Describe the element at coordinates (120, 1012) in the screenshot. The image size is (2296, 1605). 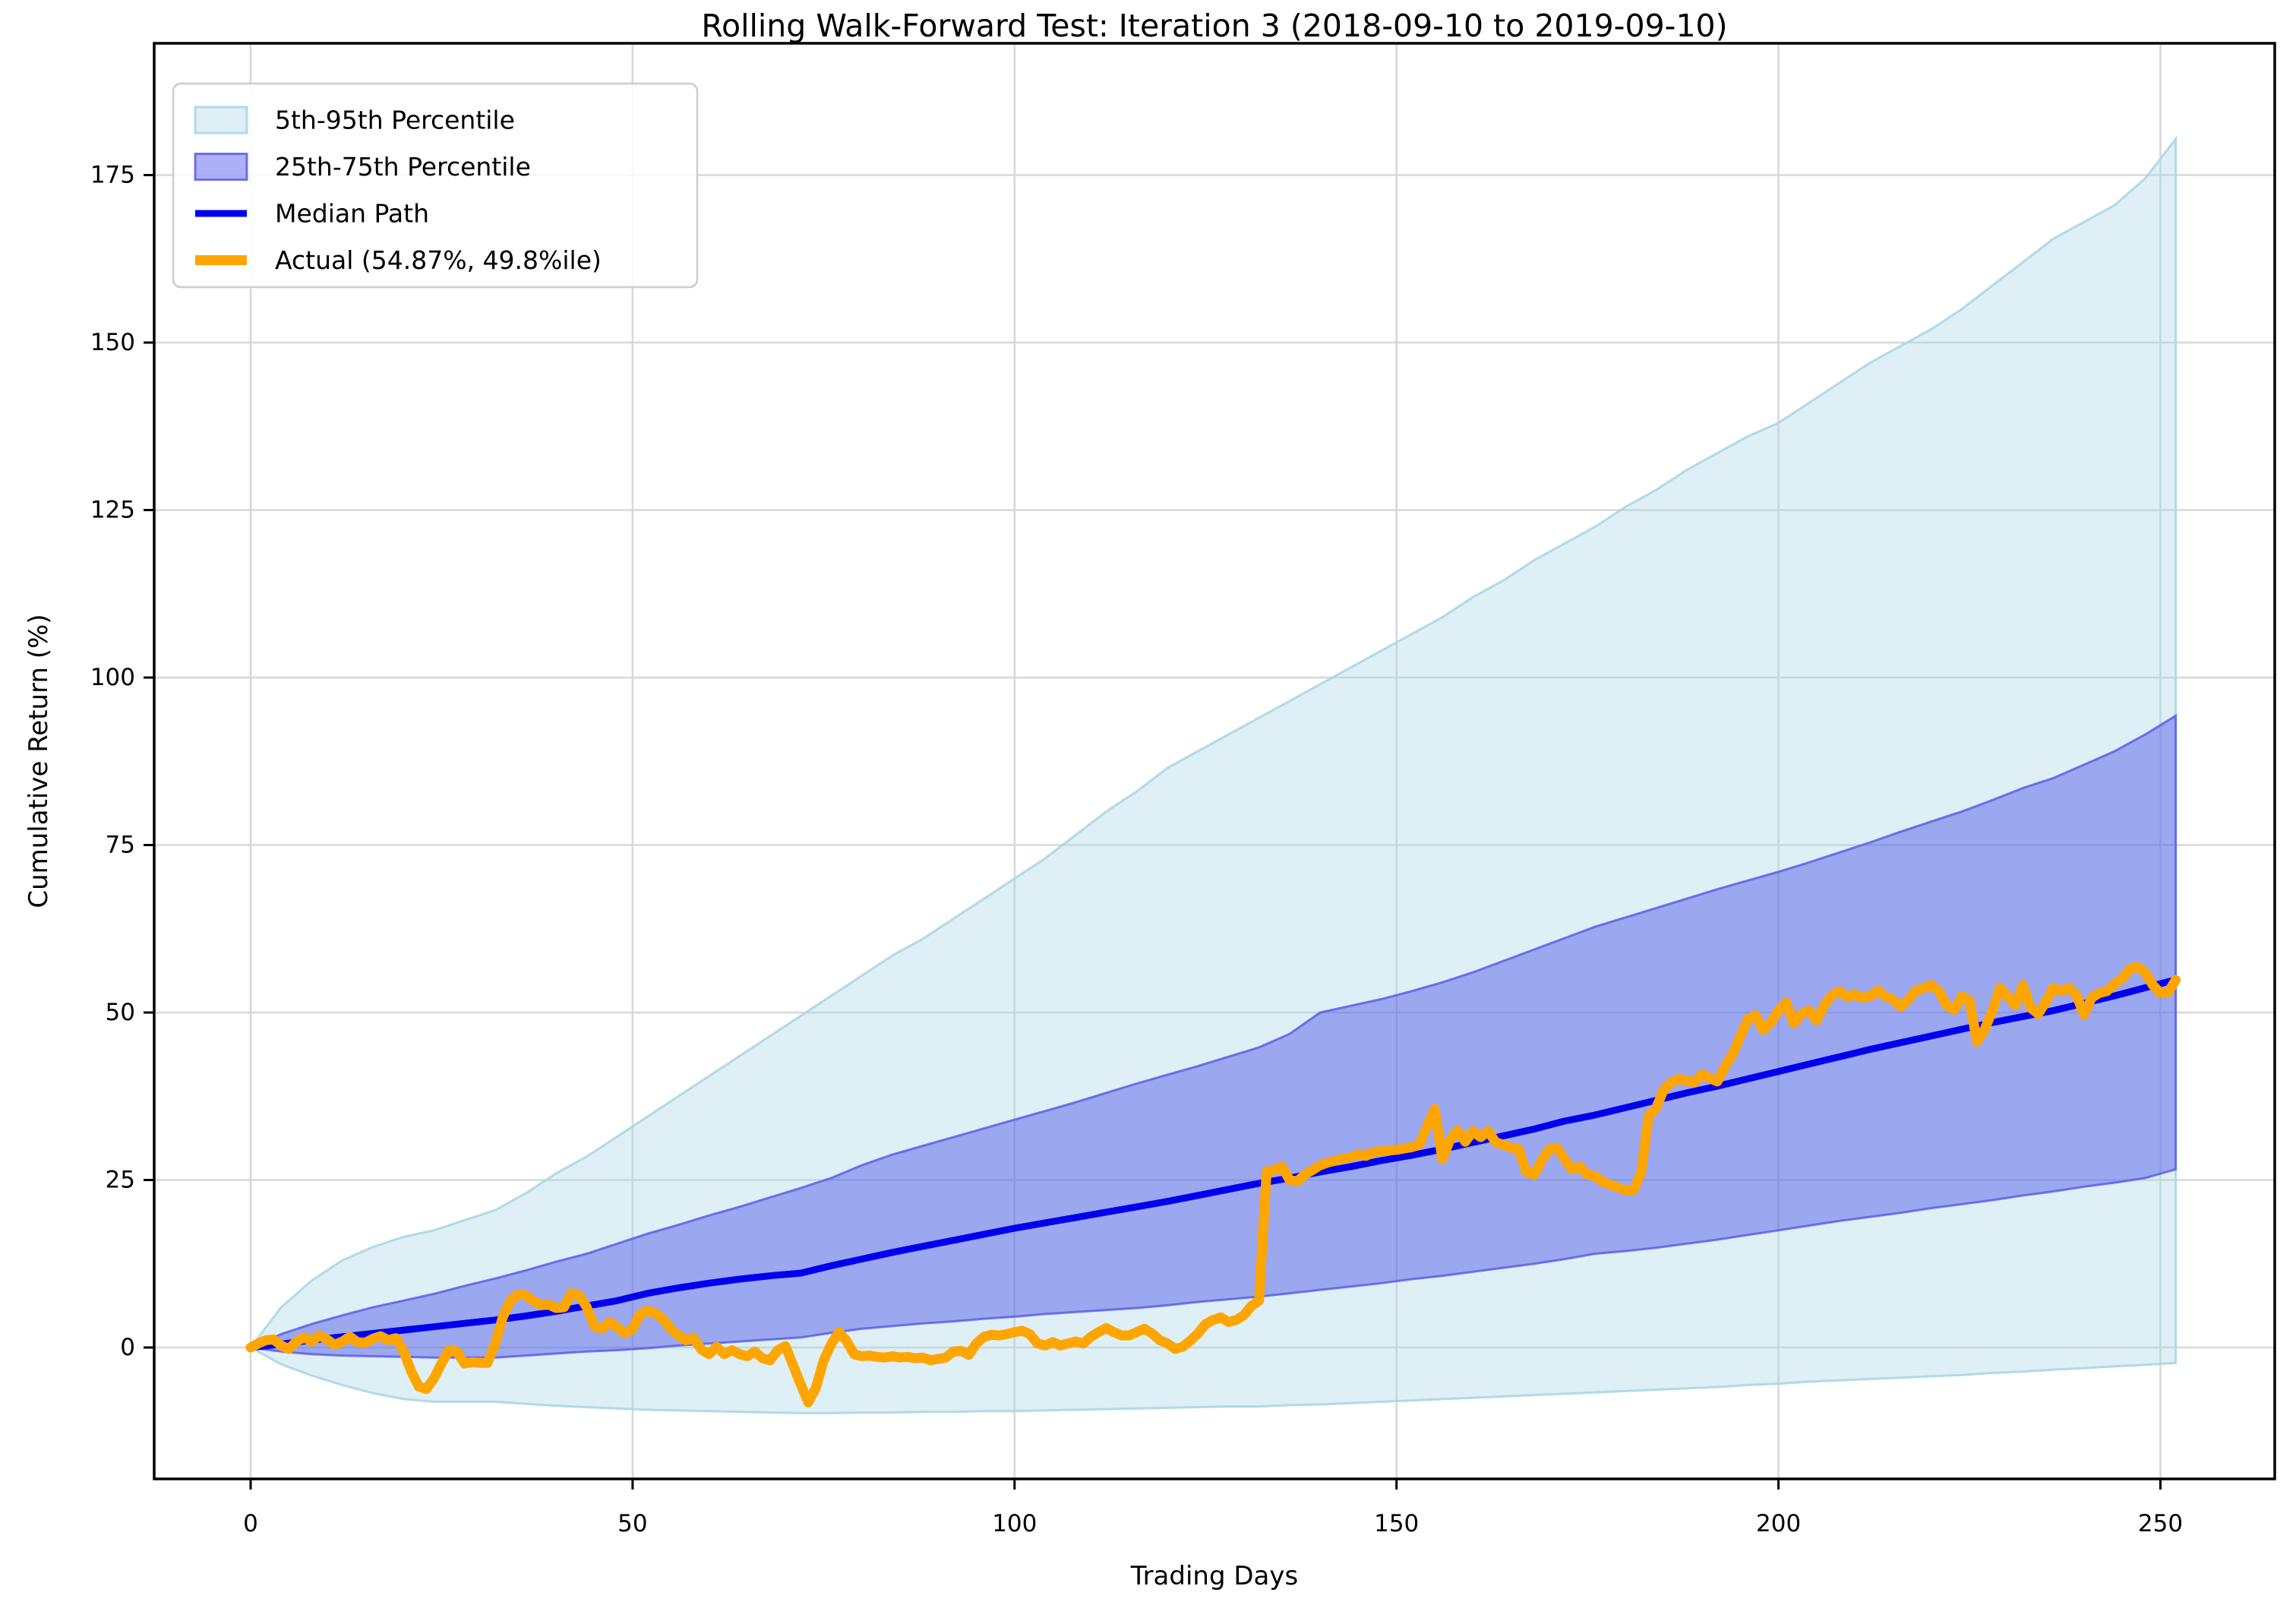
I see `y-tick-label: 50` at that location.